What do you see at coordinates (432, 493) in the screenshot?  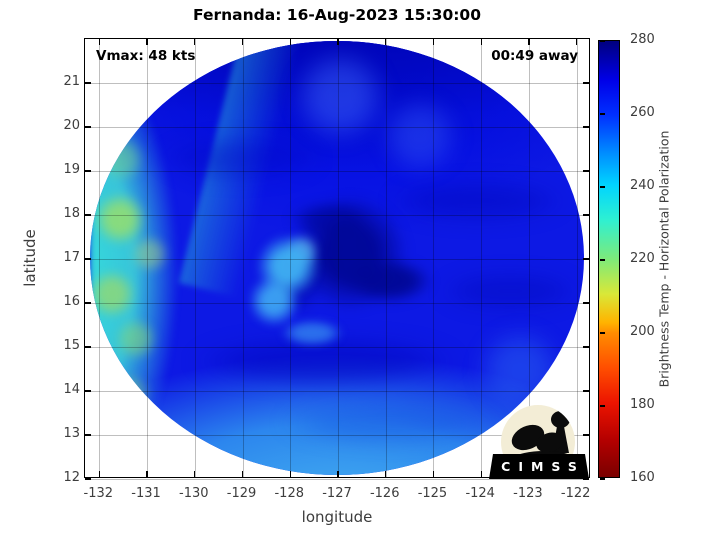 I see `x-tick-label: -125` at bounding box center [432, 493].